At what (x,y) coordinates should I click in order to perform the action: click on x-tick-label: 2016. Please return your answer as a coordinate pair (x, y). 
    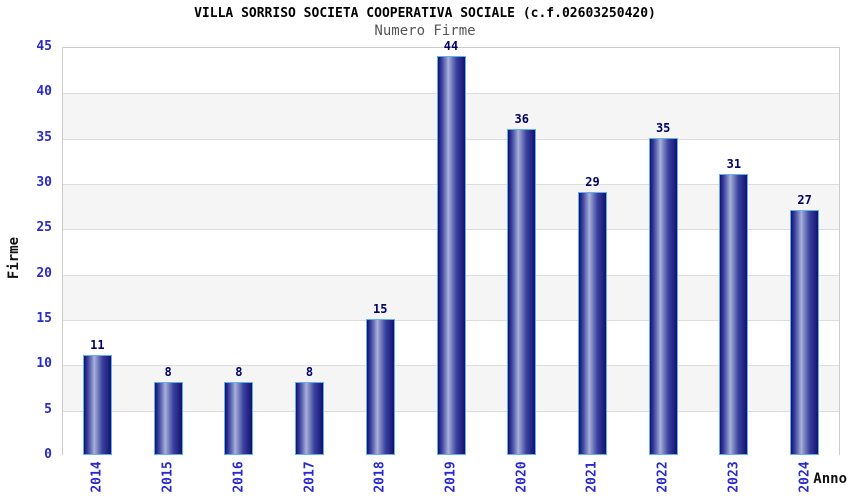
    Looking at the image, I should click on (239, 477).